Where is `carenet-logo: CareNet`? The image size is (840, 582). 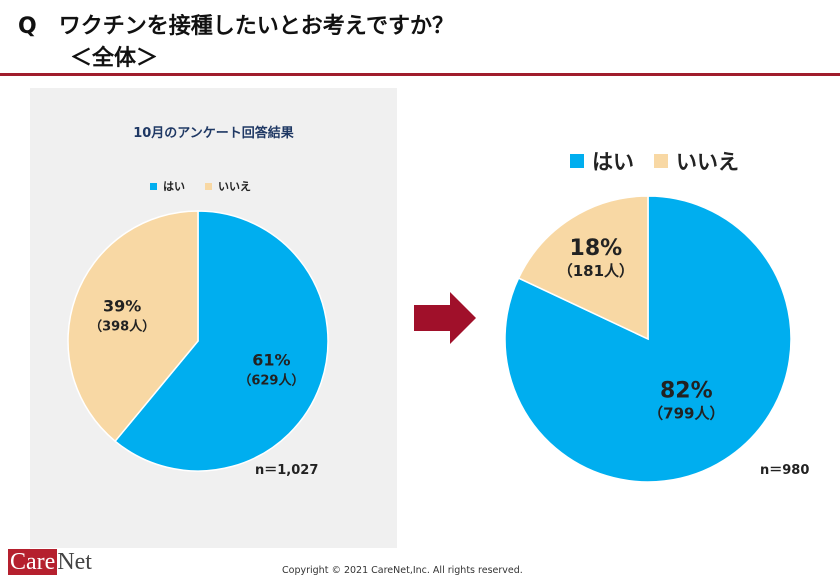
carenet-logo: CareNet is located at coordinates (50, 562).